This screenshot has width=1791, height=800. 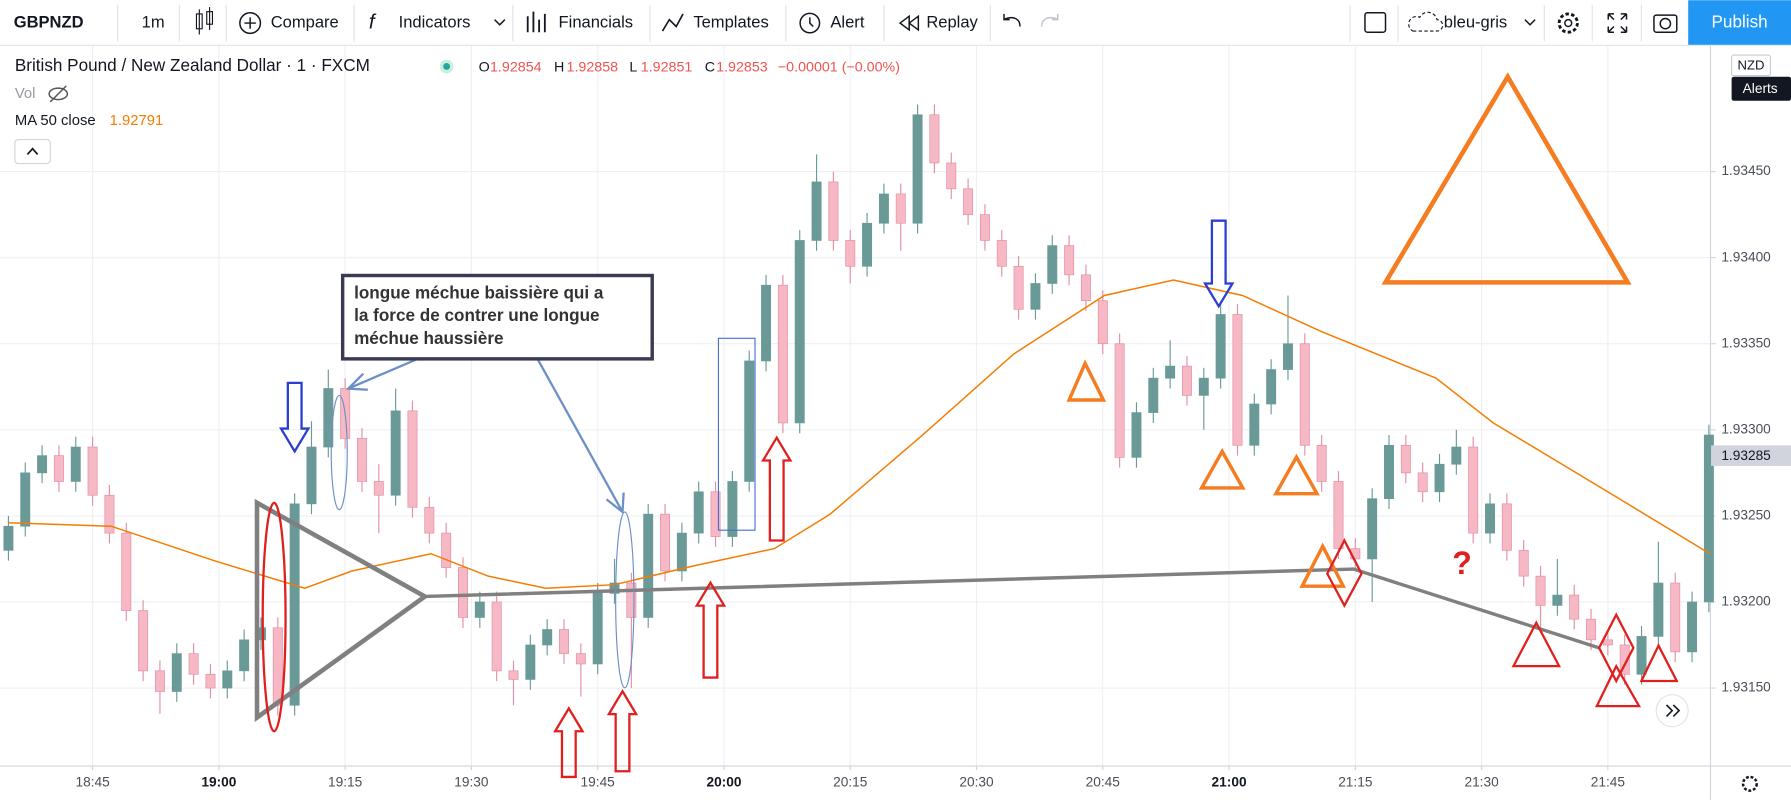 What do you see at coordinates (847, 21) in the screenshot?
I see `alert: Alert` at bounding box center [847, 21].